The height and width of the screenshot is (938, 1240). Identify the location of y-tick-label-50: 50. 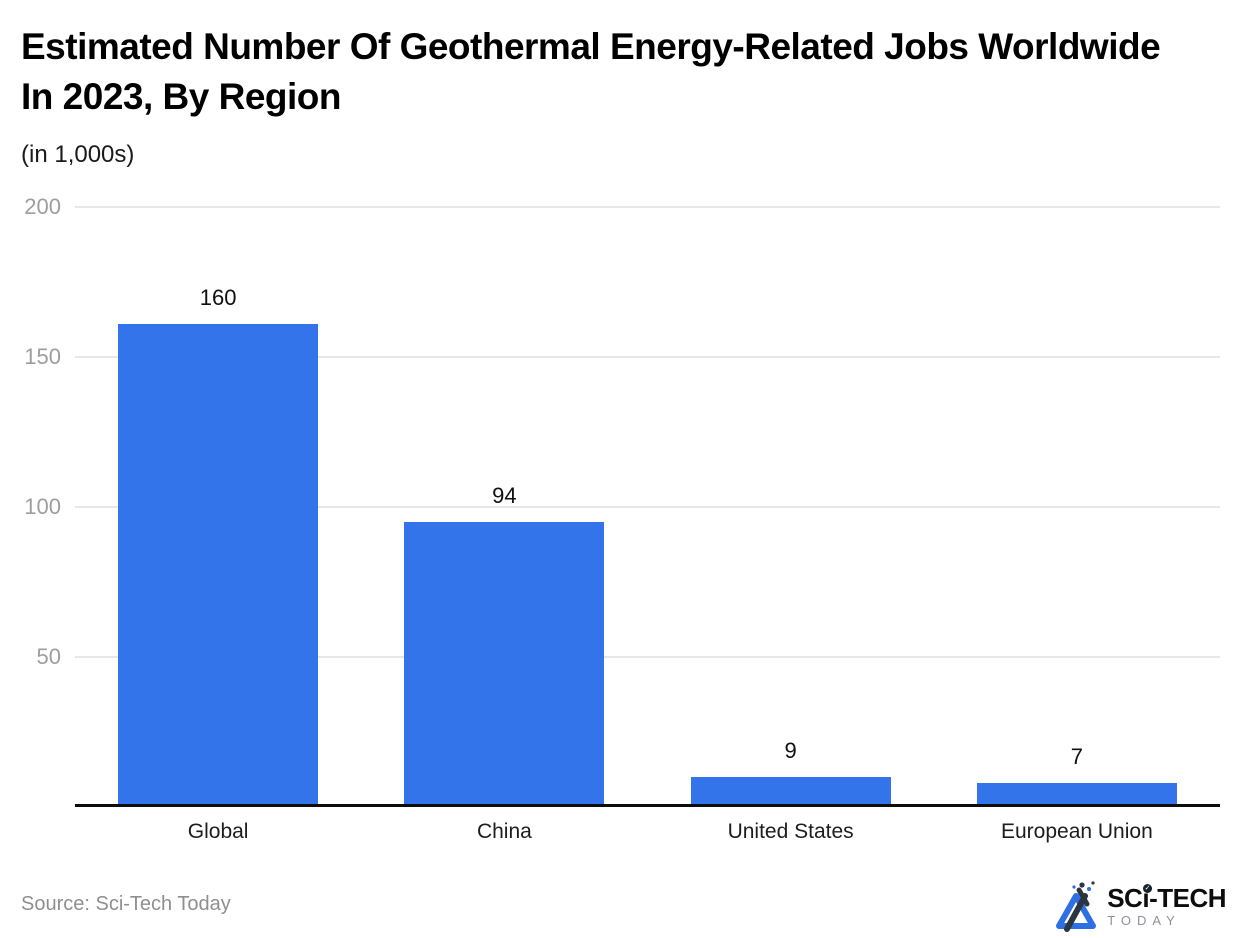
(48, 656).